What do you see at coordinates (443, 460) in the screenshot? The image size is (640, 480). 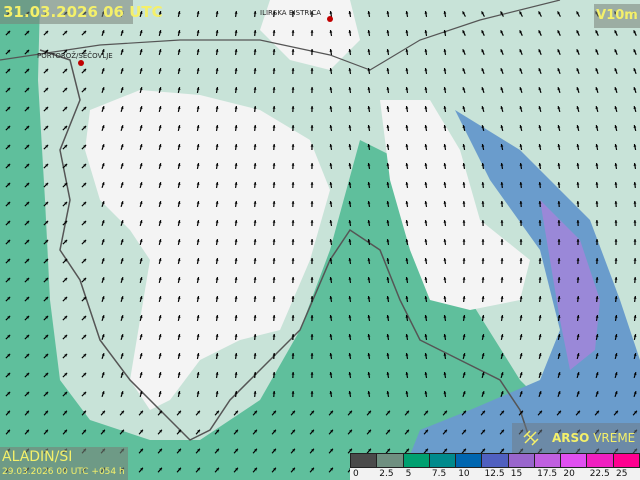 I see `legend-swatch` at bounding box center [443, 460].